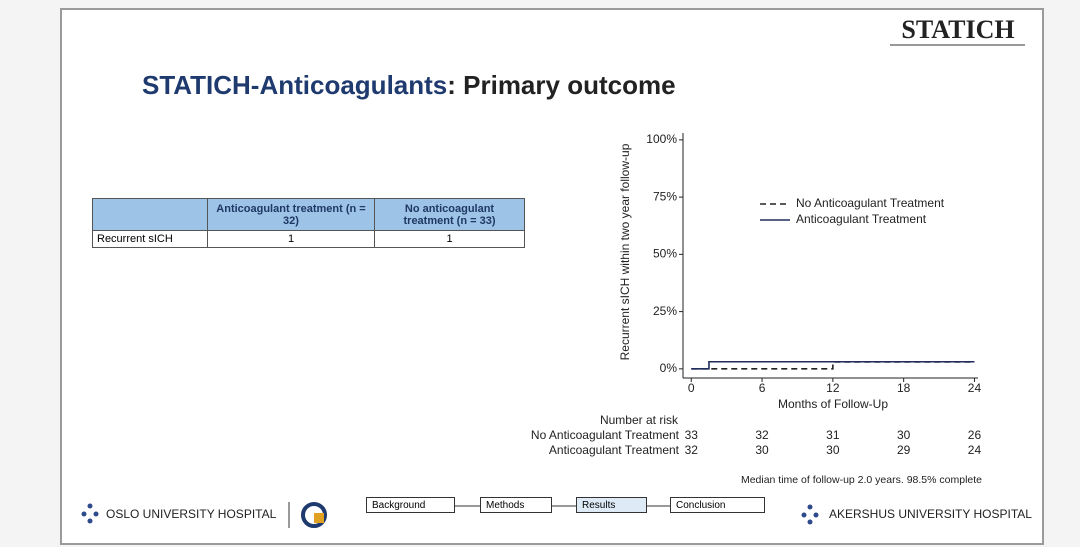 The height and width of the screenshot is (547, 1080). I want to click on oslo-icon, so click(90, 513).